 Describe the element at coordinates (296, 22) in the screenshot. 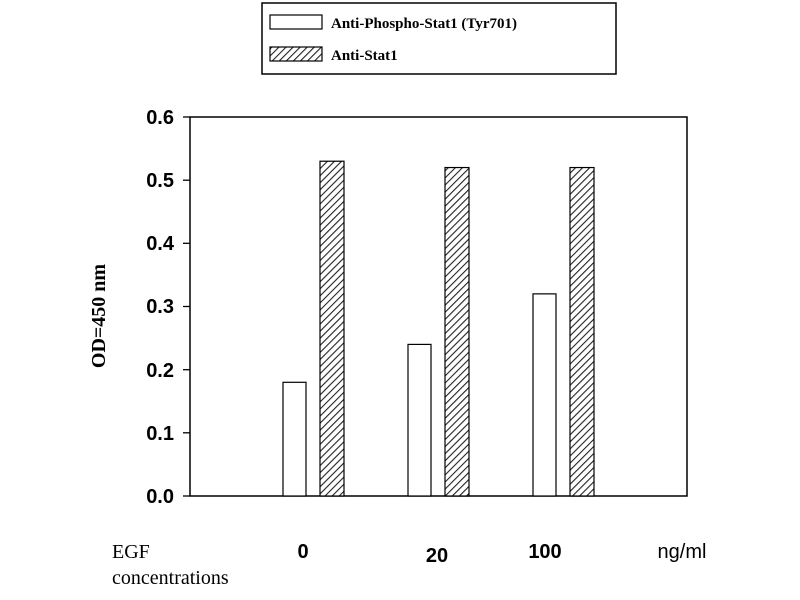

I see `legend-swatch-phospho-stat1` at that location.